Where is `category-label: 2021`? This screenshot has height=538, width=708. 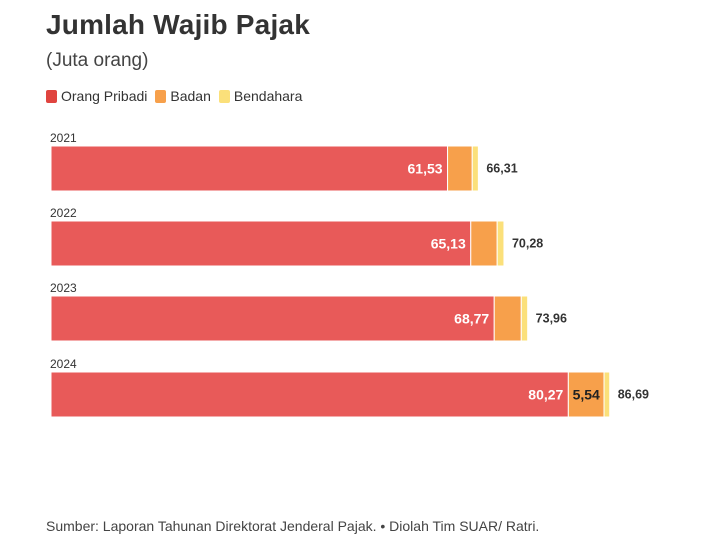
category-label: 2021 is located at coordinates (63, 138).